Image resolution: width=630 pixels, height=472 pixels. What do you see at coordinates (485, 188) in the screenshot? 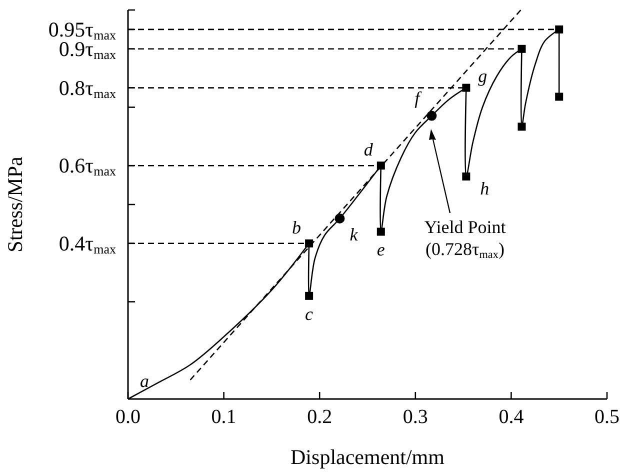
I see `annotation: h` at bounding box center [485, 188].